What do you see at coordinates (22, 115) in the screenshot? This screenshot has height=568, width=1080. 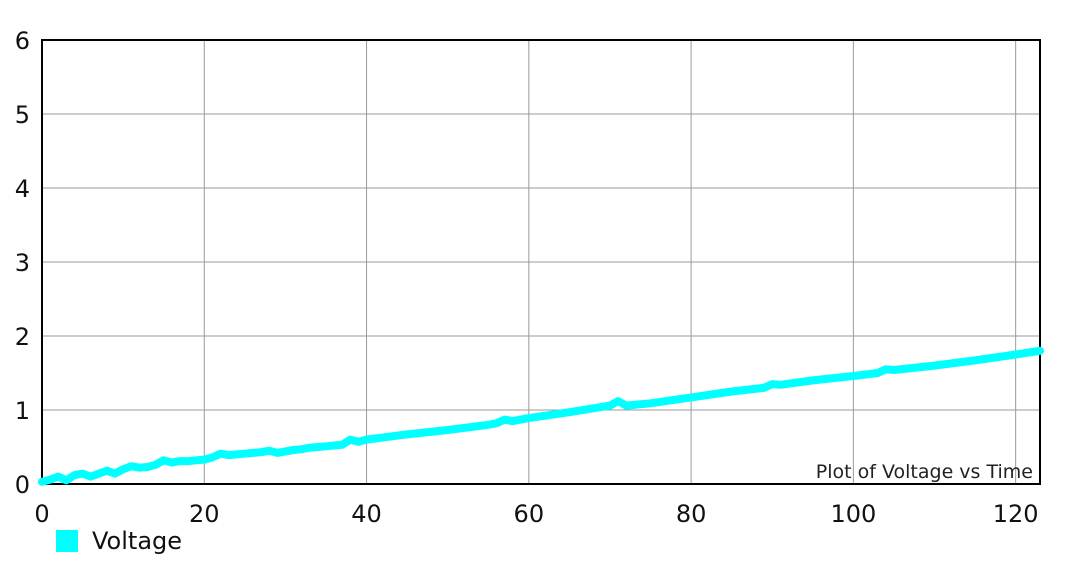 I see `y-tick-label: 5` at bounding box center [22, 115].